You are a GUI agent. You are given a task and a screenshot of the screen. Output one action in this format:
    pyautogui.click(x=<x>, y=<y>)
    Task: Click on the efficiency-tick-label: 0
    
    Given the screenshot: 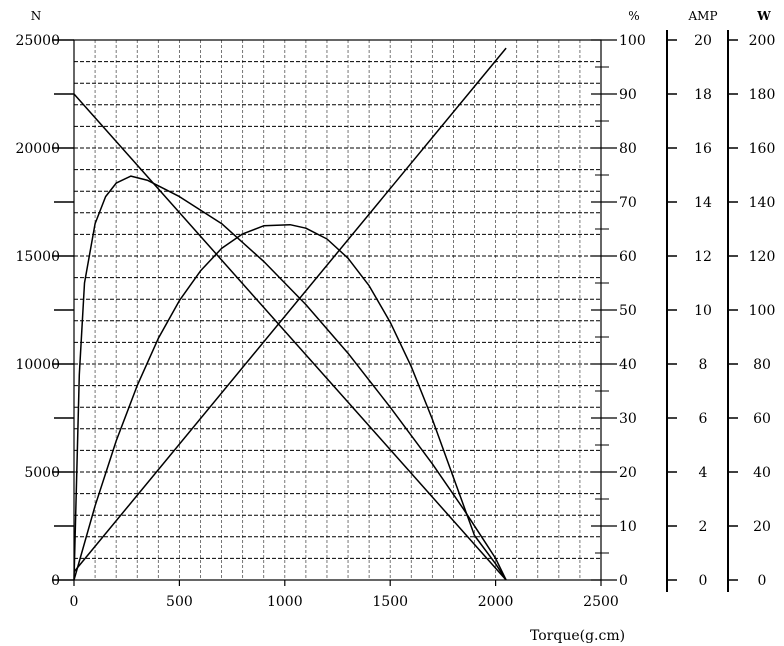 What is the action you would take?
    pyautogui.click(x=623, y=581)
    